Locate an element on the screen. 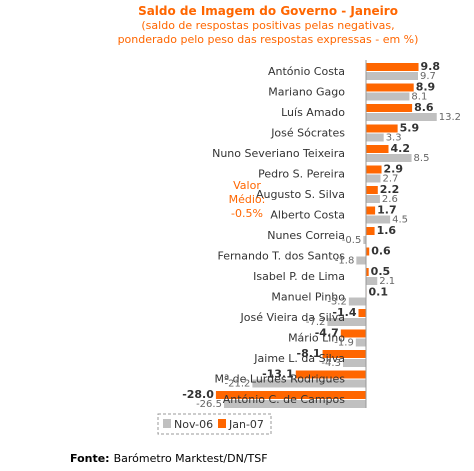  category-label: Luís Amado is located at coordinates (313, 112).